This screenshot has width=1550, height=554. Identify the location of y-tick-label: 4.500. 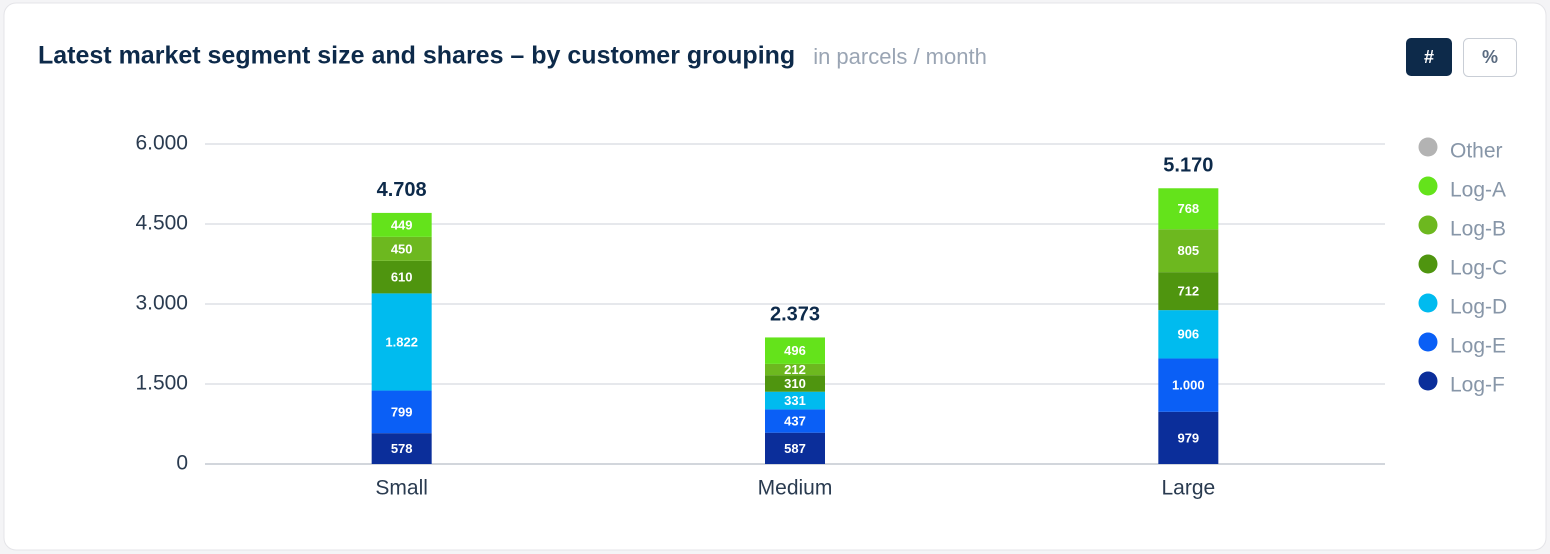
(161, 223).